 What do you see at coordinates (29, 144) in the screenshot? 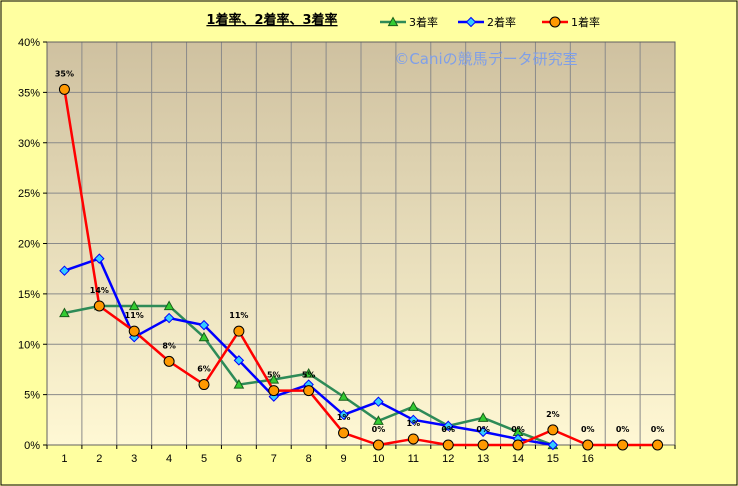
I see `y-tick-label: 30%` at bounding box center [29, 144].